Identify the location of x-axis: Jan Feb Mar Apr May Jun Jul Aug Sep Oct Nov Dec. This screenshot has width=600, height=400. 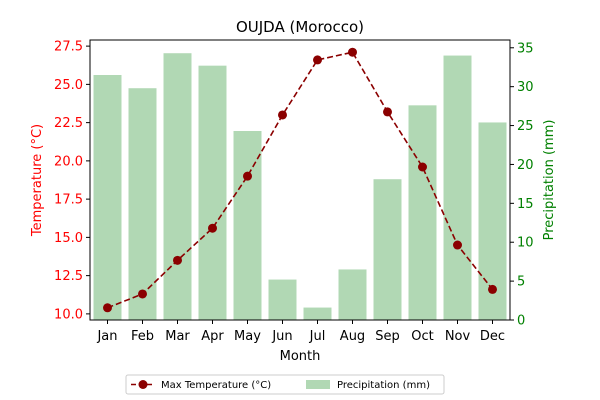
(300, 332).